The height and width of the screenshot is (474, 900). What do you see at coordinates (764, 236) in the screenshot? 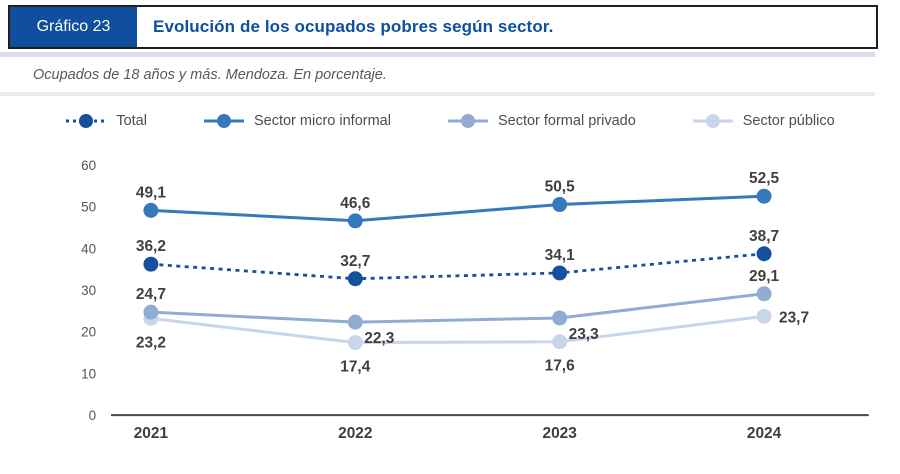
I see `data-label: 38,7` at bounding box center [764, 236].